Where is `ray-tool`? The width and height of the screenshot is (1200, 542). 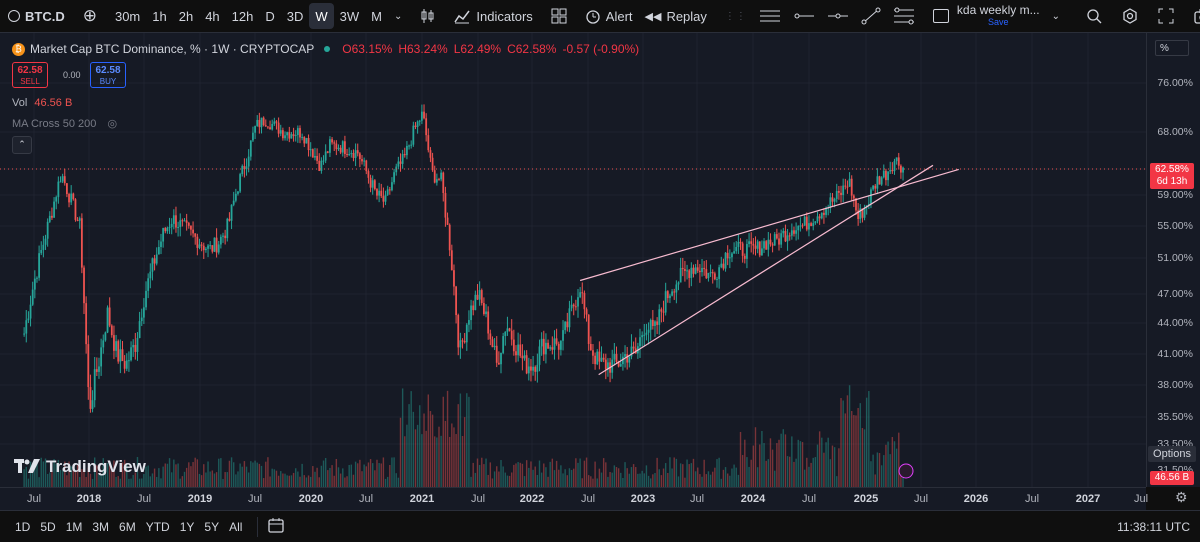
ray-tool is located at coordinates (804, 16).